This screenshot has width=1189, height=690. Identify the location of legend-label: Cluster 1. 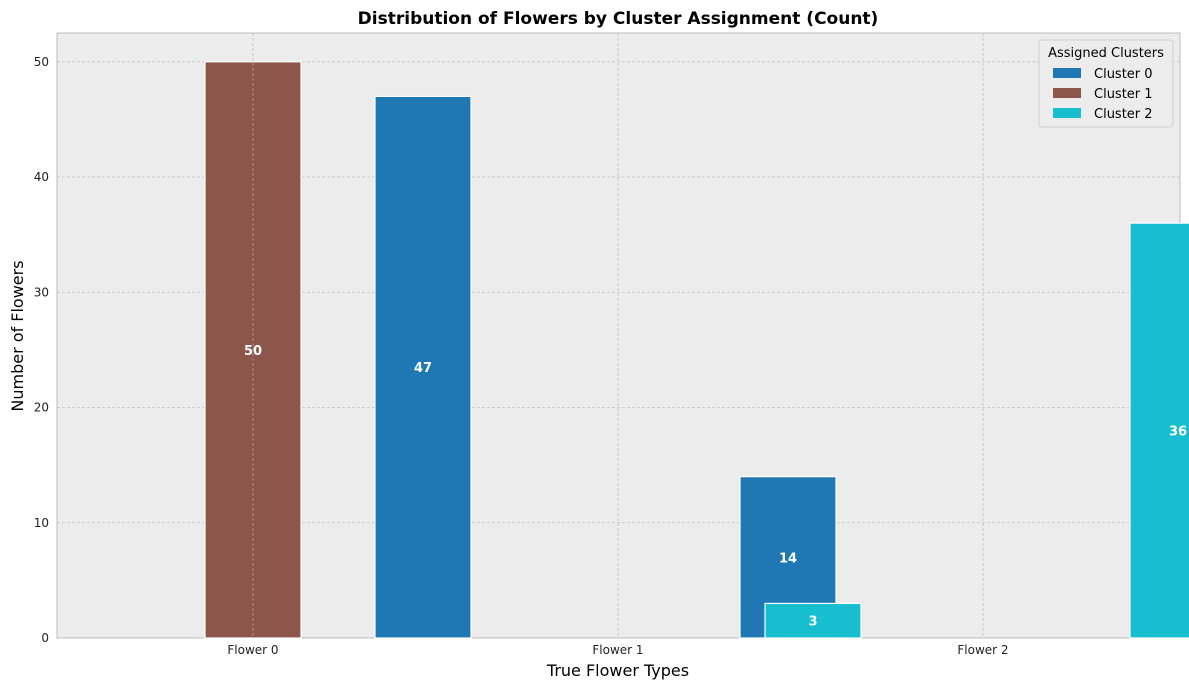
(1123, 94).